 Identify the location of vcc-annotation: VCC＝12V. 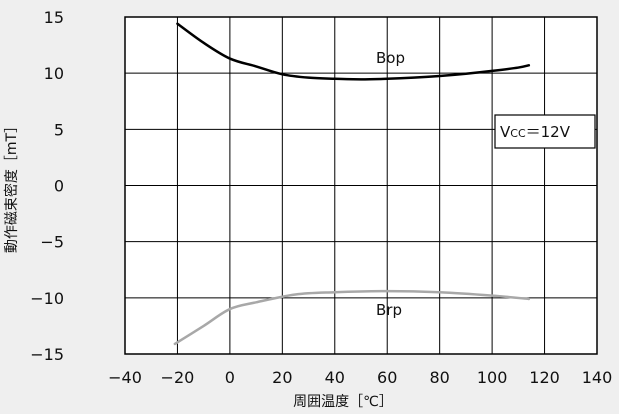
(545, 131).